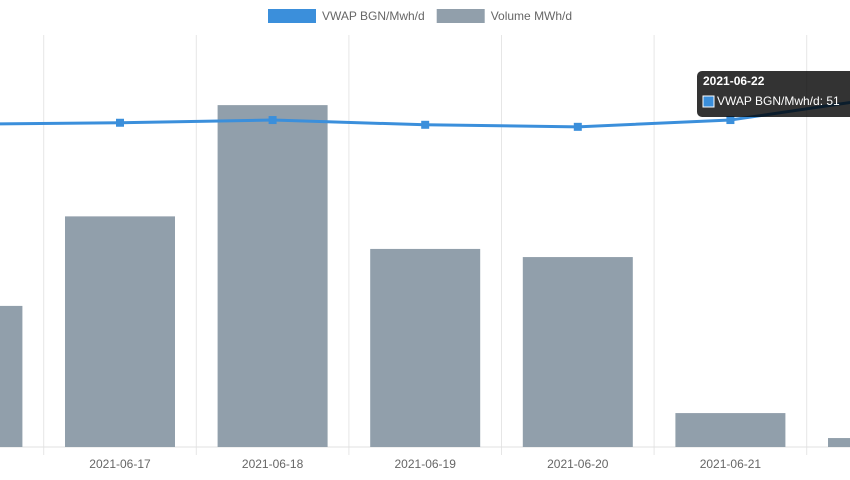  What do you see at coordinates (531, 16) in the screenshot?
I see `legend-label: Volume MWh/d` at bounding box center [531, 16].